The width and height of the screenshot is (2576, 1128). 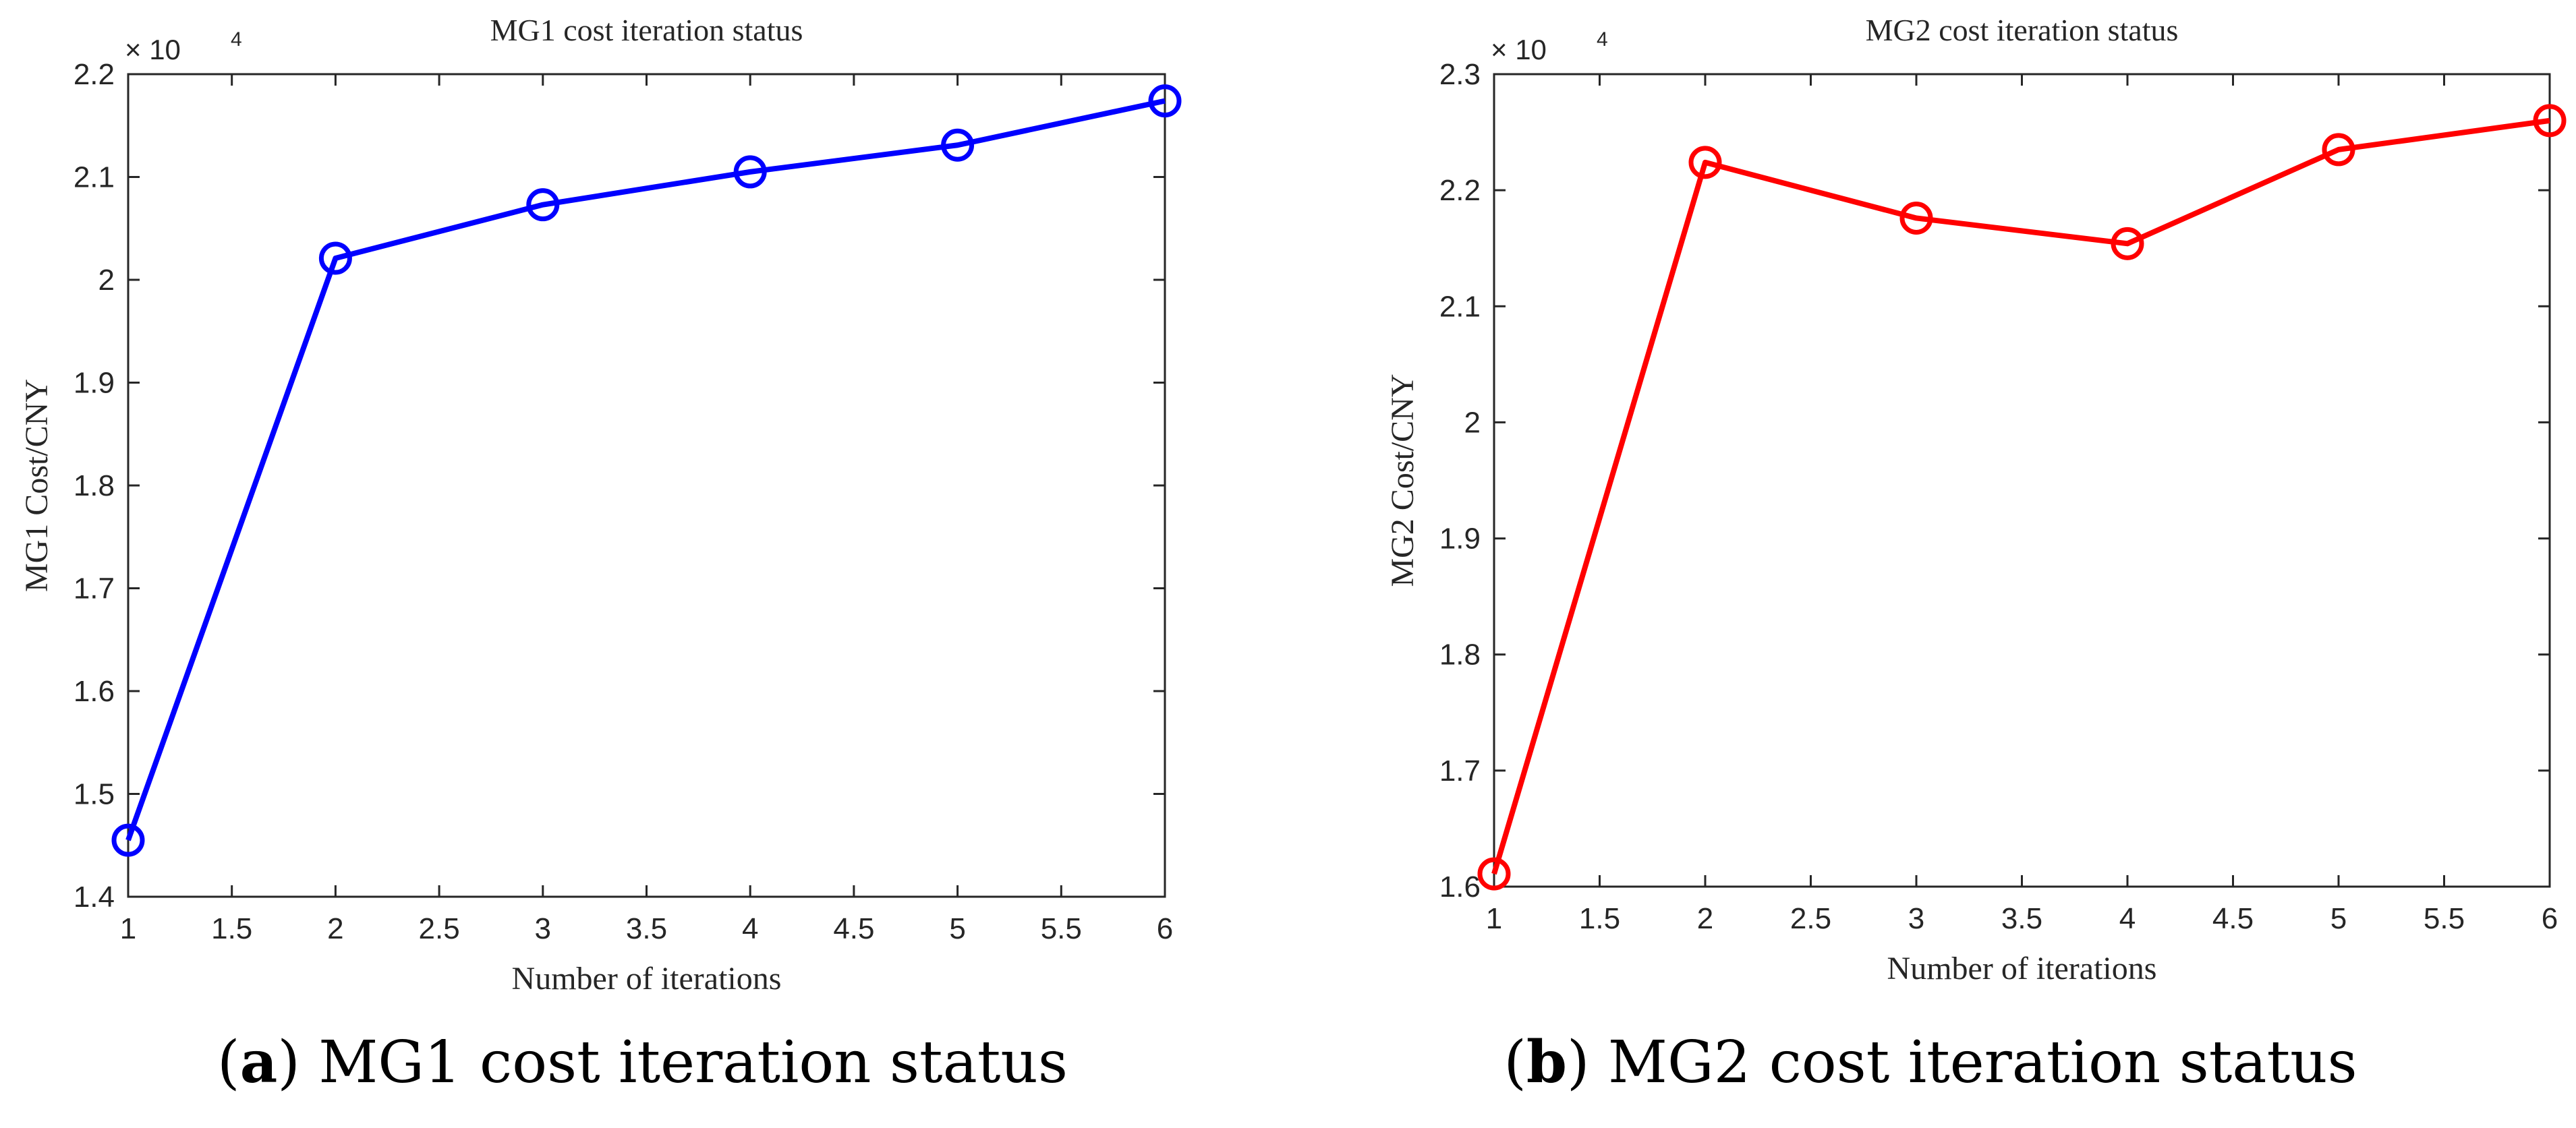 I want to click on mg2-ytick-label: 1.9, so click(x=1460, y=539).